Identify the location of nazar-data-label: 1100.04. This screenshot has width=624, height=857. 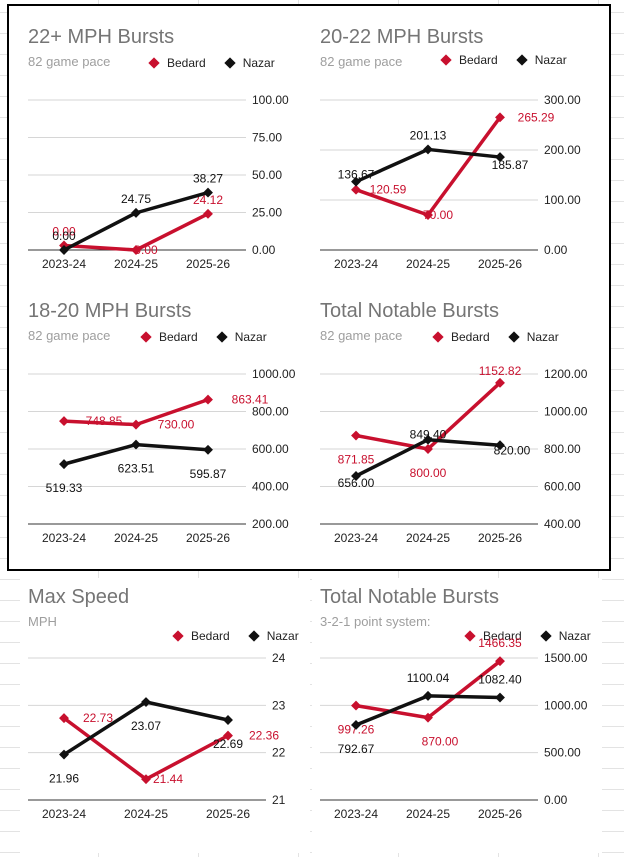
(428, 678).